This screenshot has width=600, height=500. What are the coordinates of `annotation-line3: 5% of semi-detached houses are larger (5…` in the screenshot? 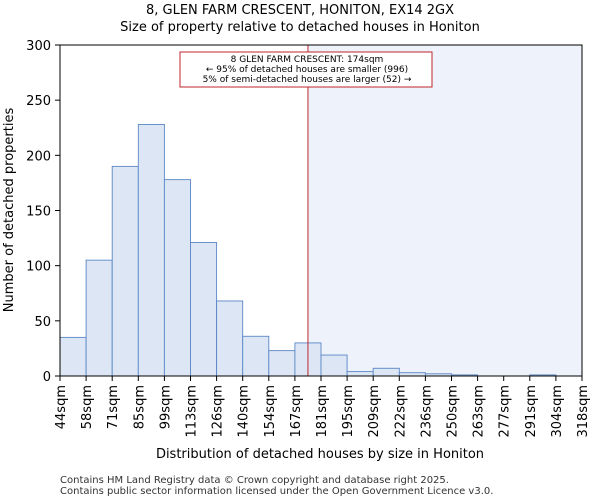 It's located at (307, 80).